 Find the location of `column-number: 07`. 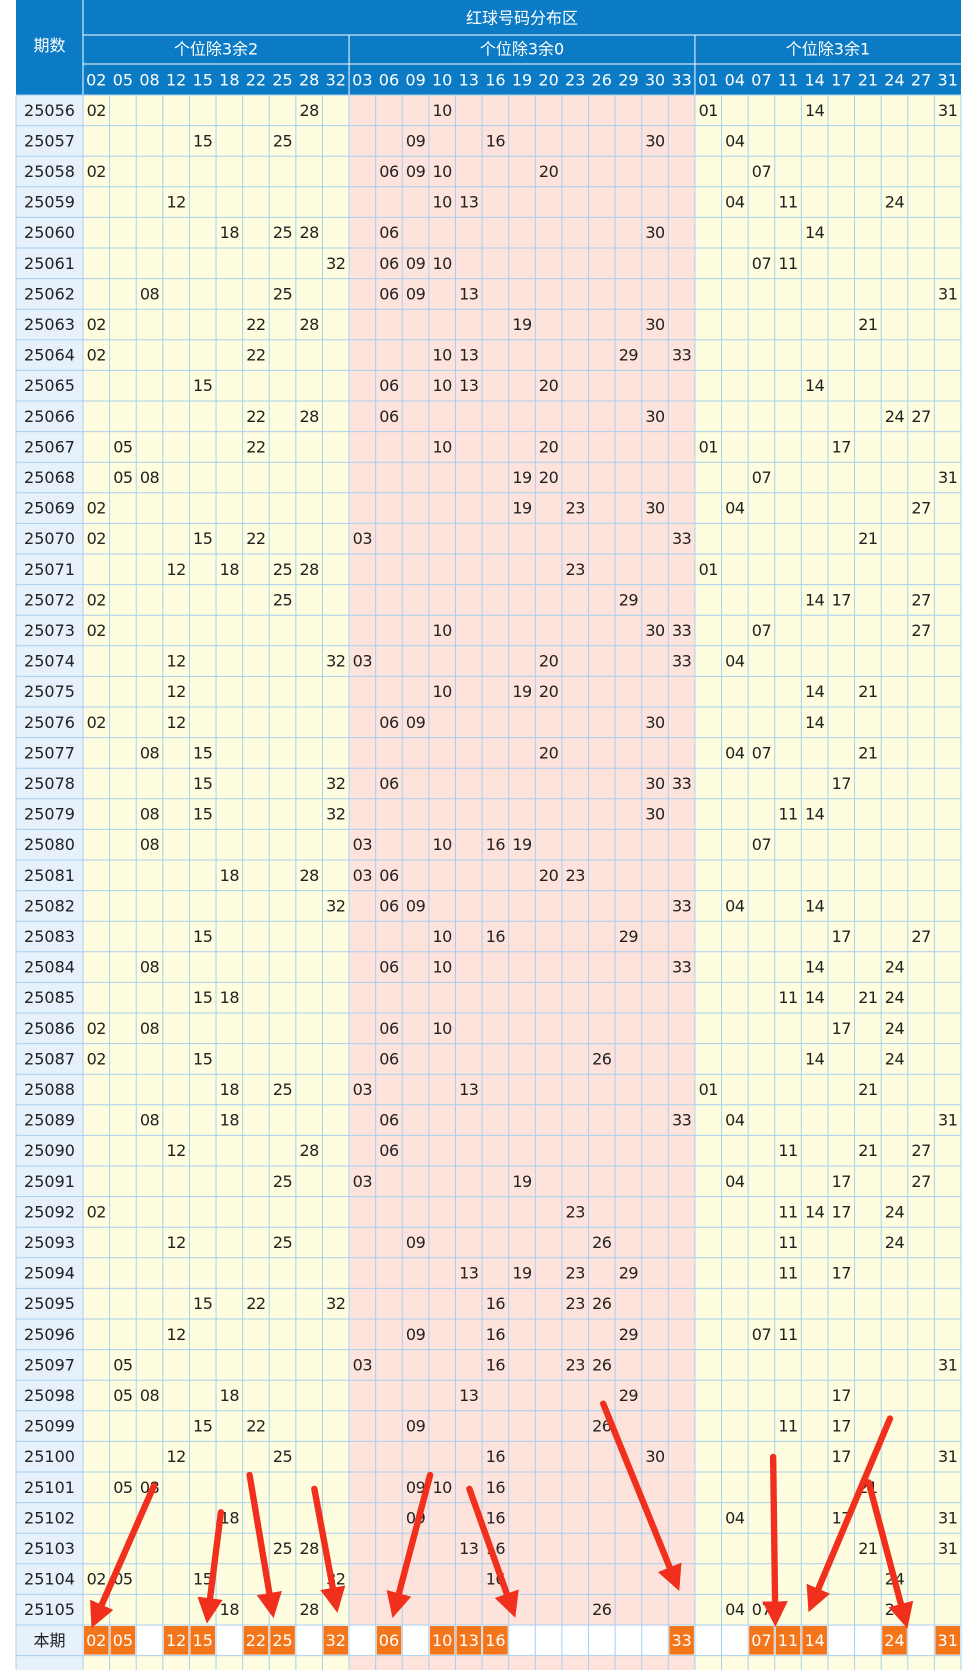

column-number: 07 is located at coordinates (761, 80).